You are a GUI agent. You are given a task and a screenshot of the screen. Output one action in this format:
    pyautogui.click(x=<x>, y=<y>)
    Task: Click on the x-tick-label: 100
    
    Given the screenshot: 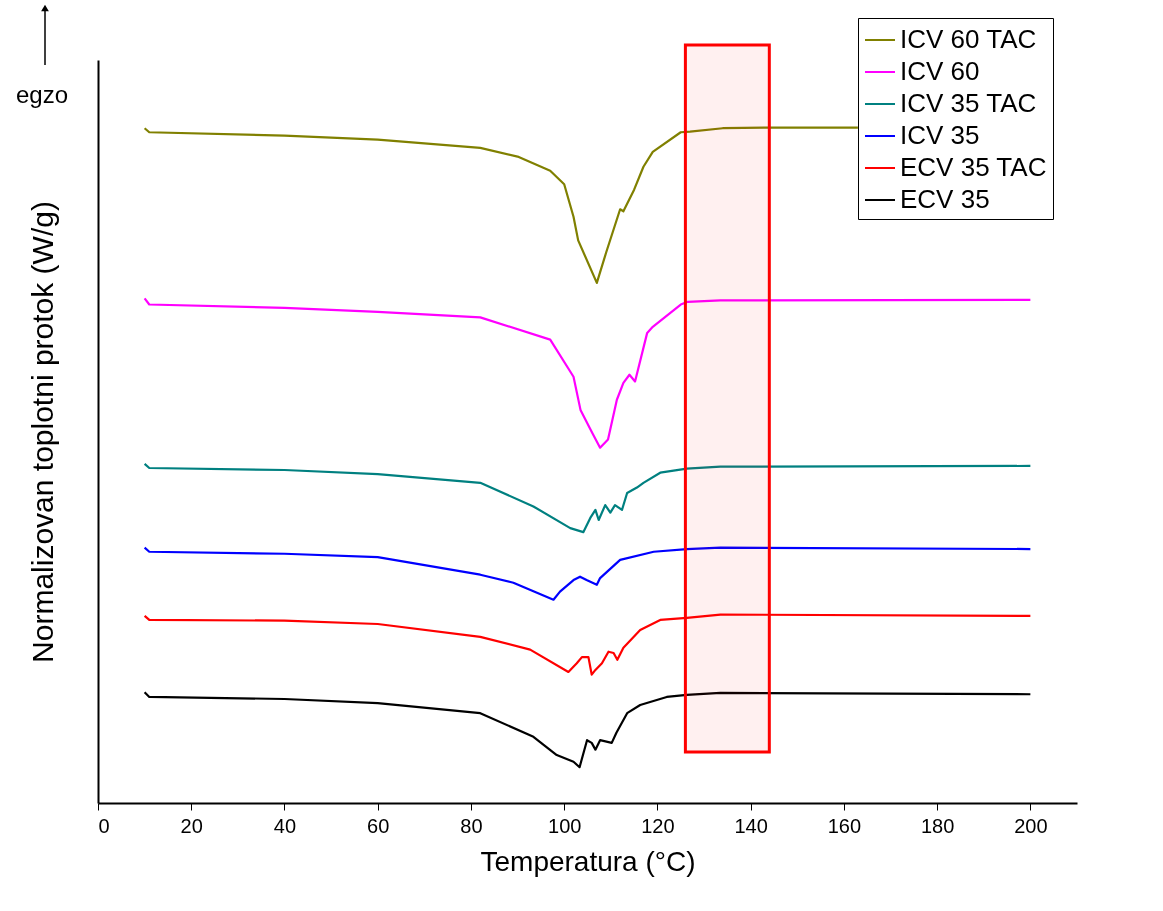 What is the action you would take?
    pyautogui.click(x=565, y=825)
    